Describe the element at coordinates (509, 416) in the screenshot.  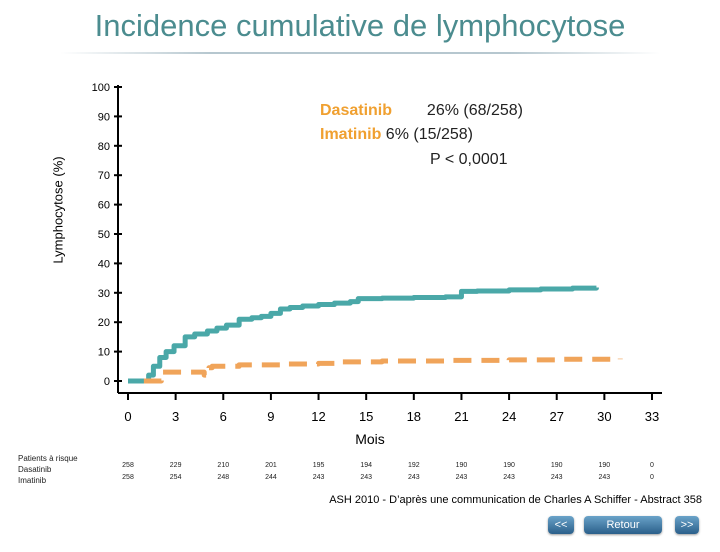
I see `x-tick-label: 24` at that location.